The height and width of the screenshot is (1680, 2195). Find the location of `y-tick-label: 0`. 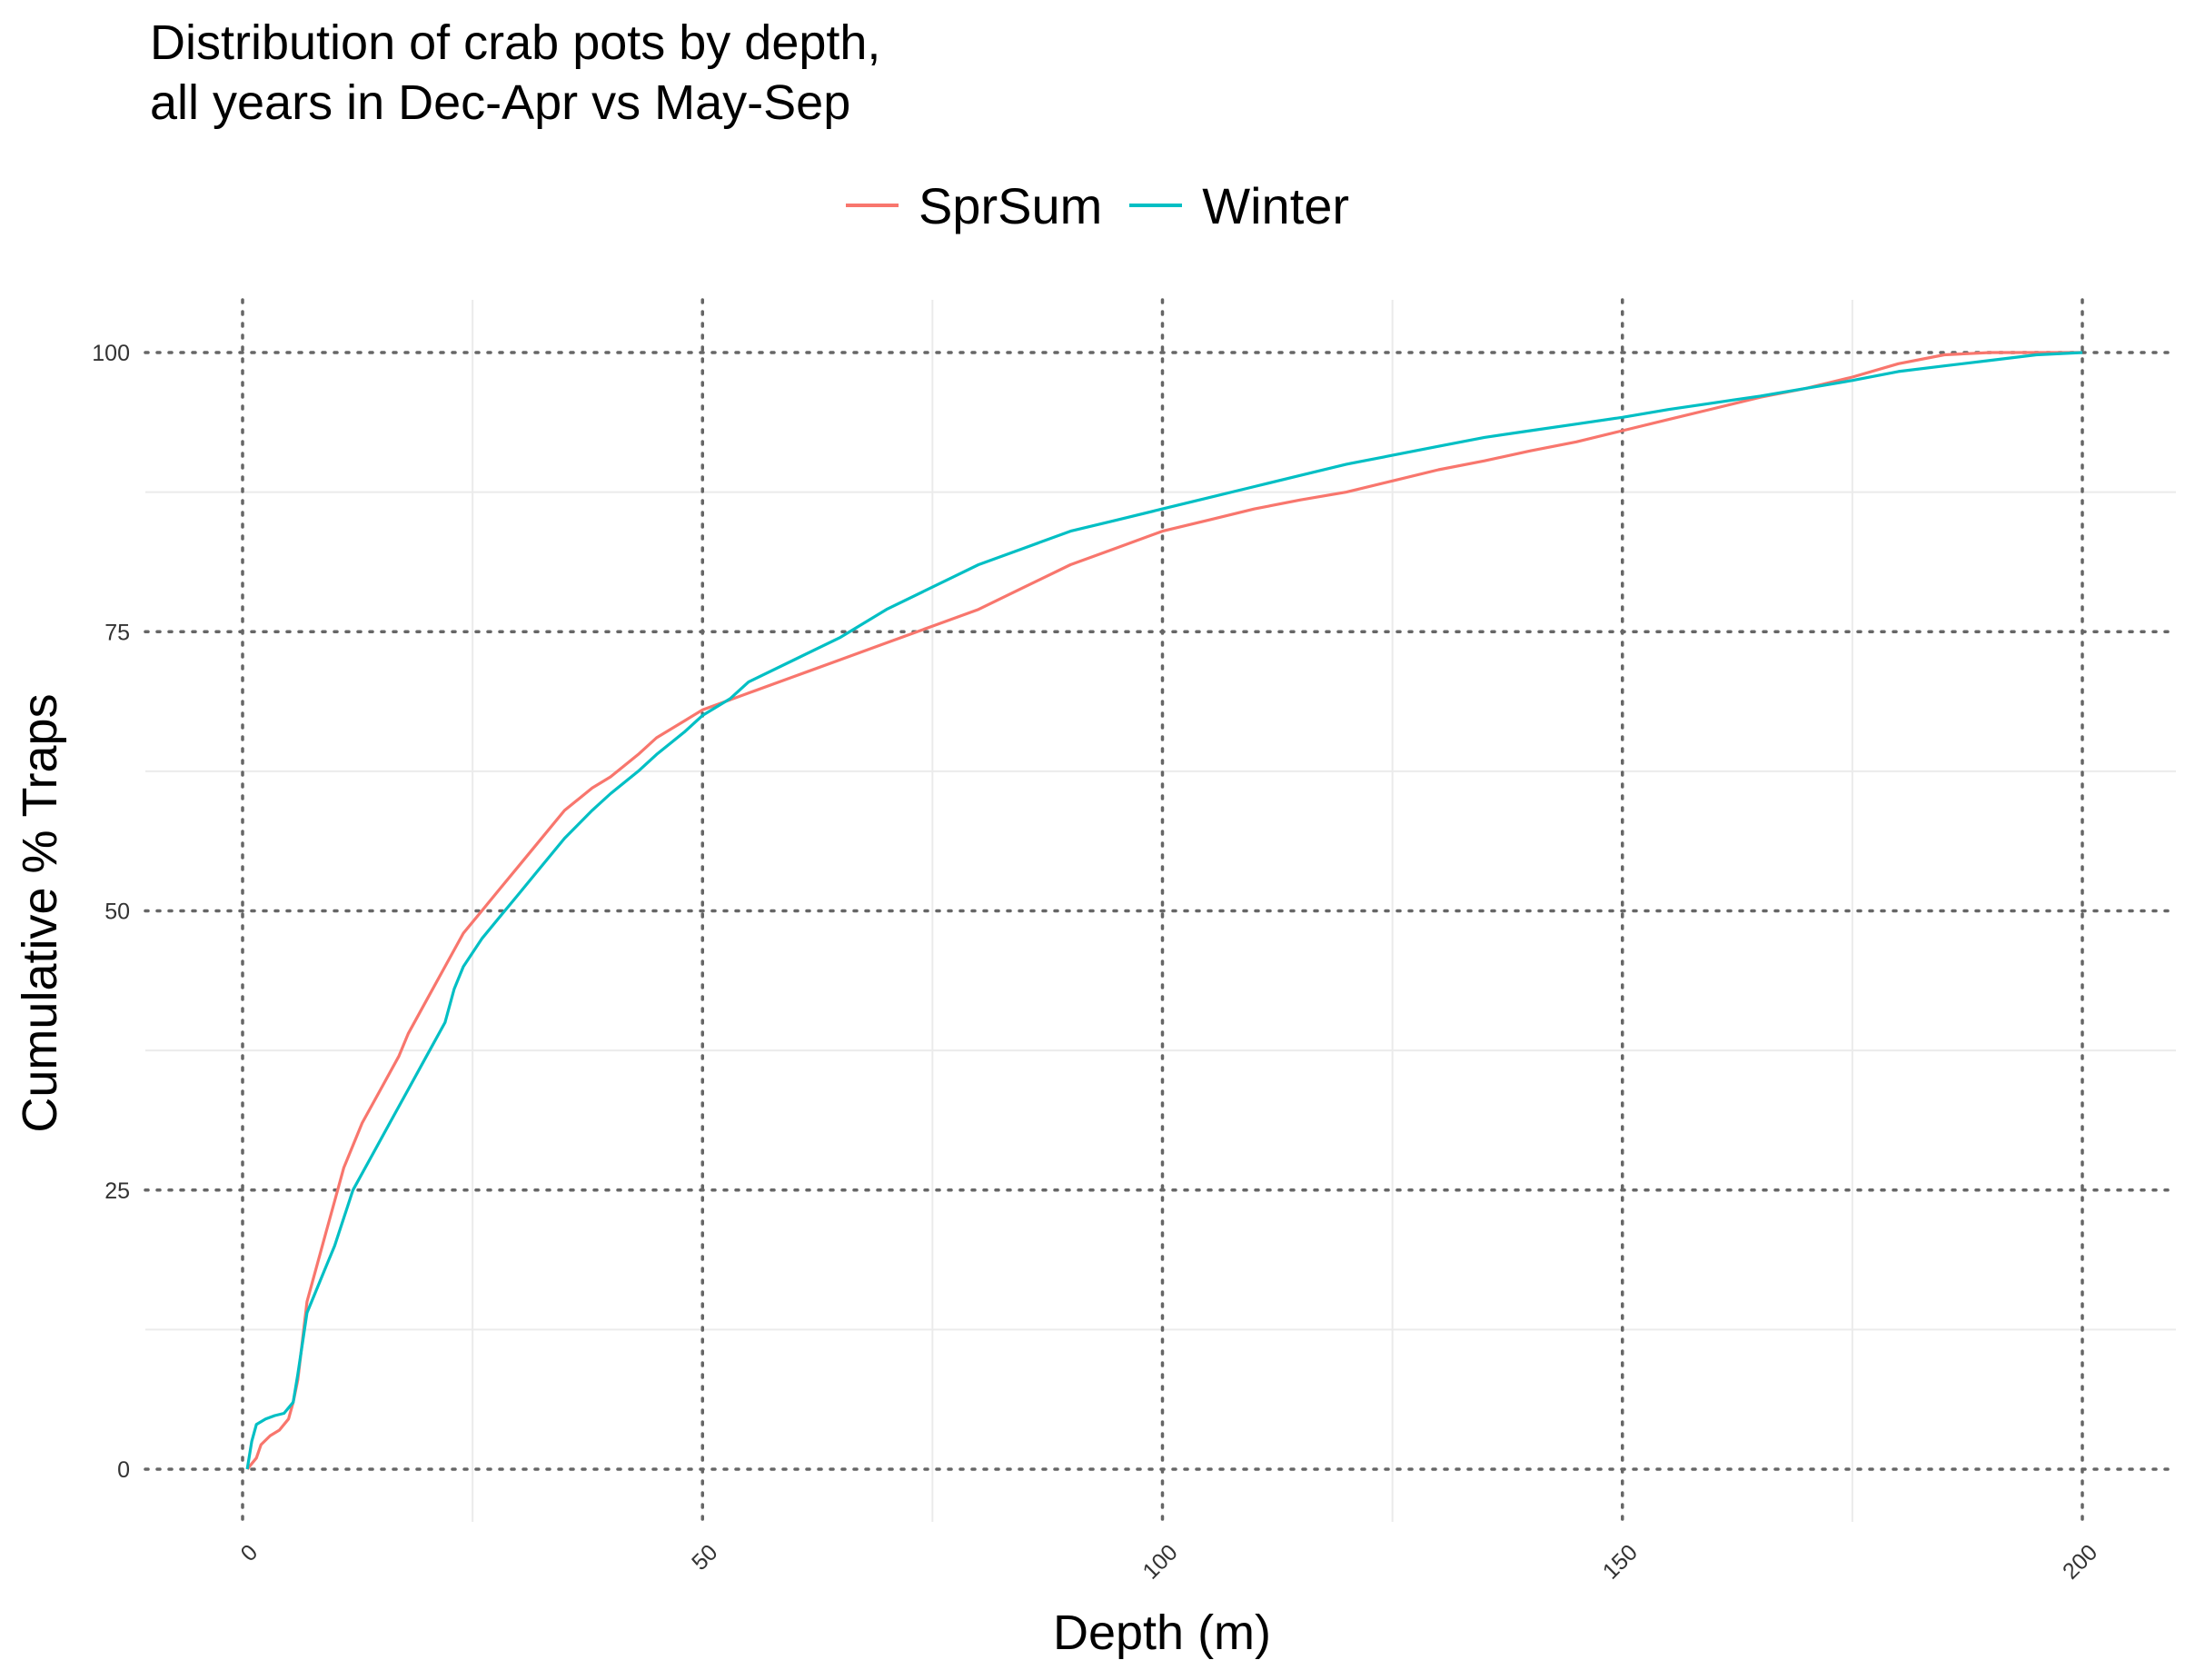

y-tick-label: 0 is located at coordinates (123, 1470).